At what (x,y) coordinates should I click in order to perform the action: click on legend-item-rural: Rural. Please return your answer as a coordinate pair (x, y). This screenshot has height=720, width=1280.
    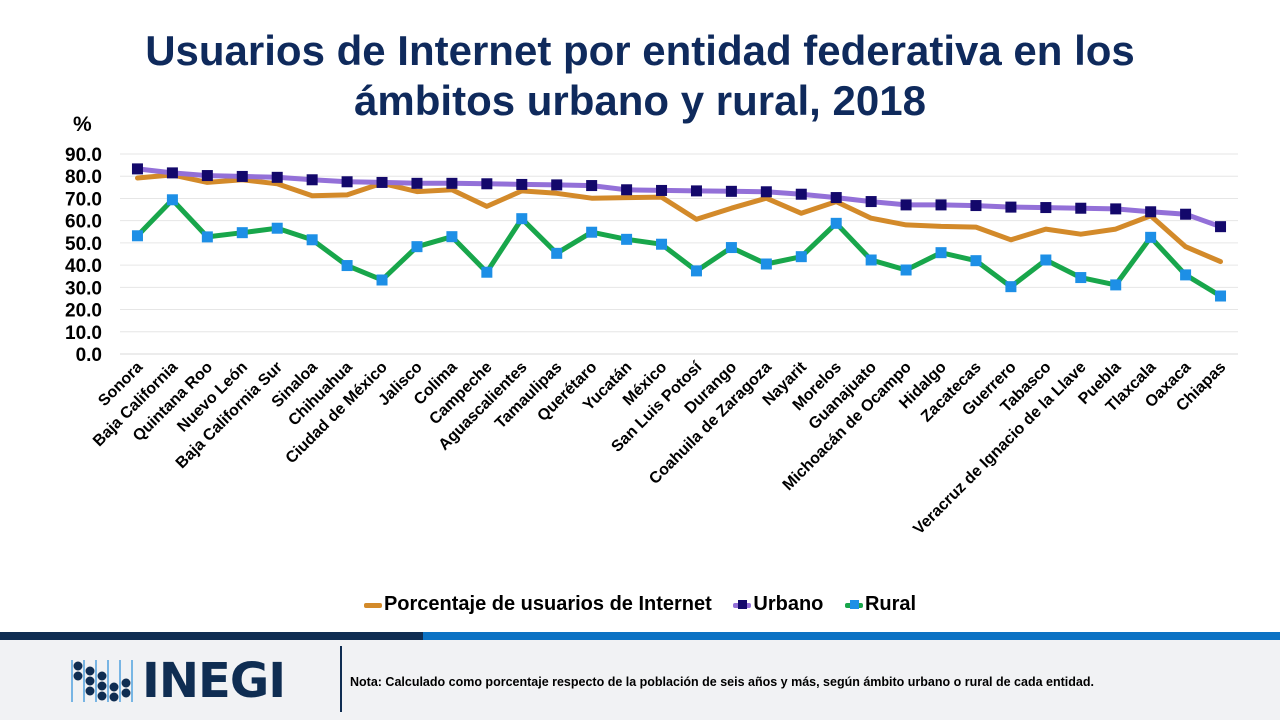
    Looking at the image, I should click on (880, 604).